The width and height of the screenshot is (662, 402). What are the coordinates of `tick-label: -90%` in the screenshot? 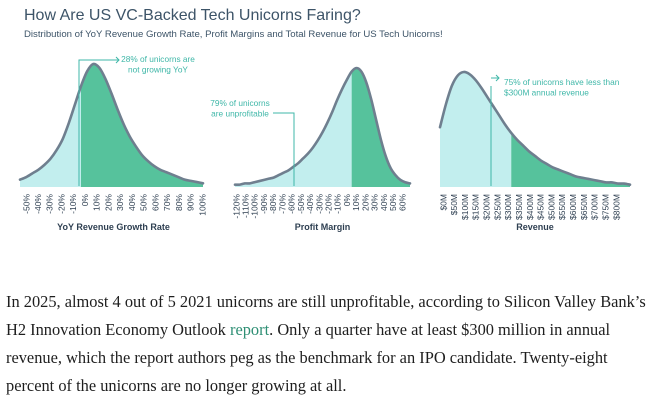 It's located at (264, 204).